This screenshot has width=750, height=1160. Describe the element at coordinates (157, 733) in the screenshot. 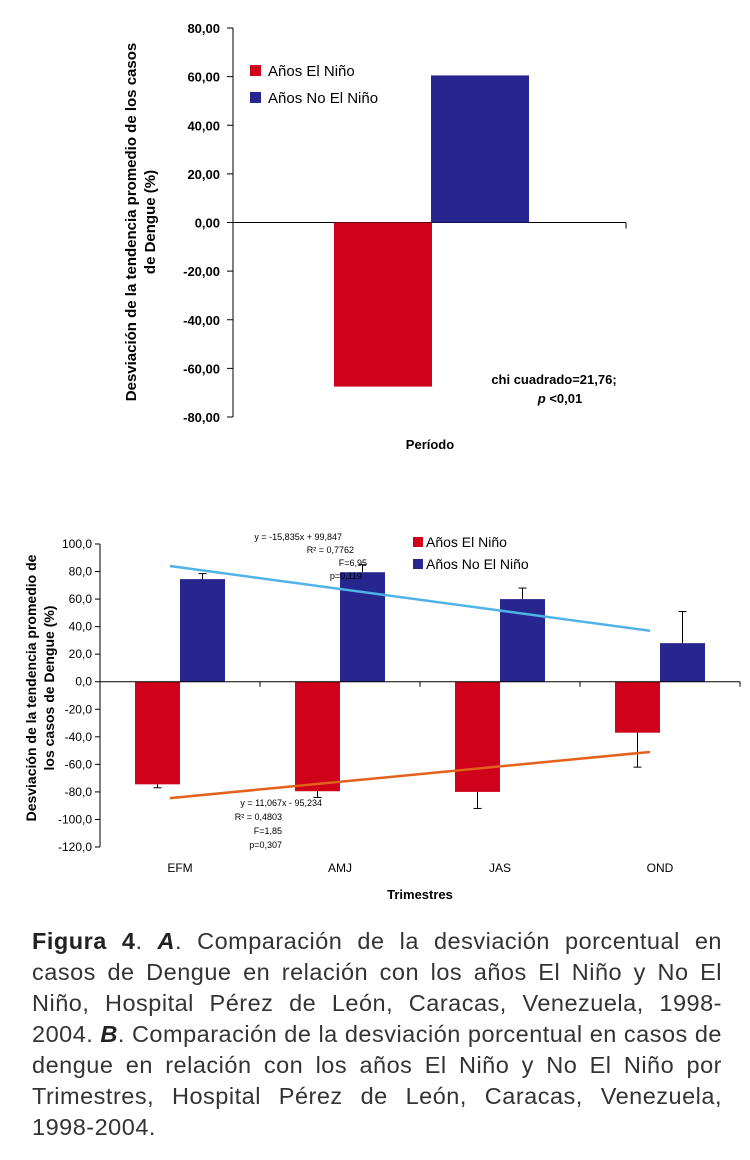

I see `bar-el-nino-efm` at that location.